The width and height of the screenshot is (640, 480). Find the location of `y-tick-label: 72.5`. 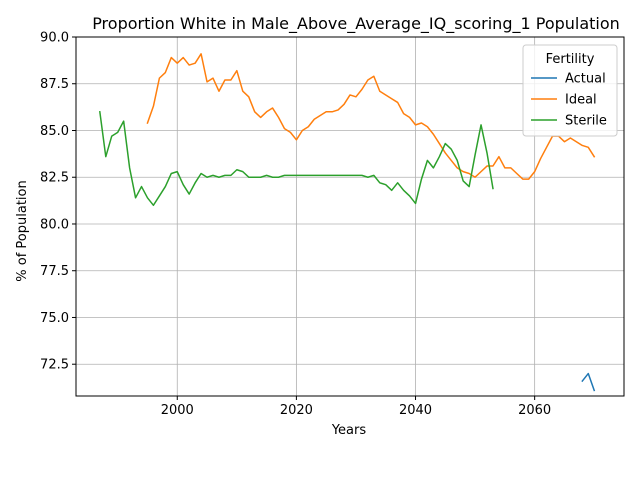

y-tick-label: 72.5 is located at coordinates (54, 365).